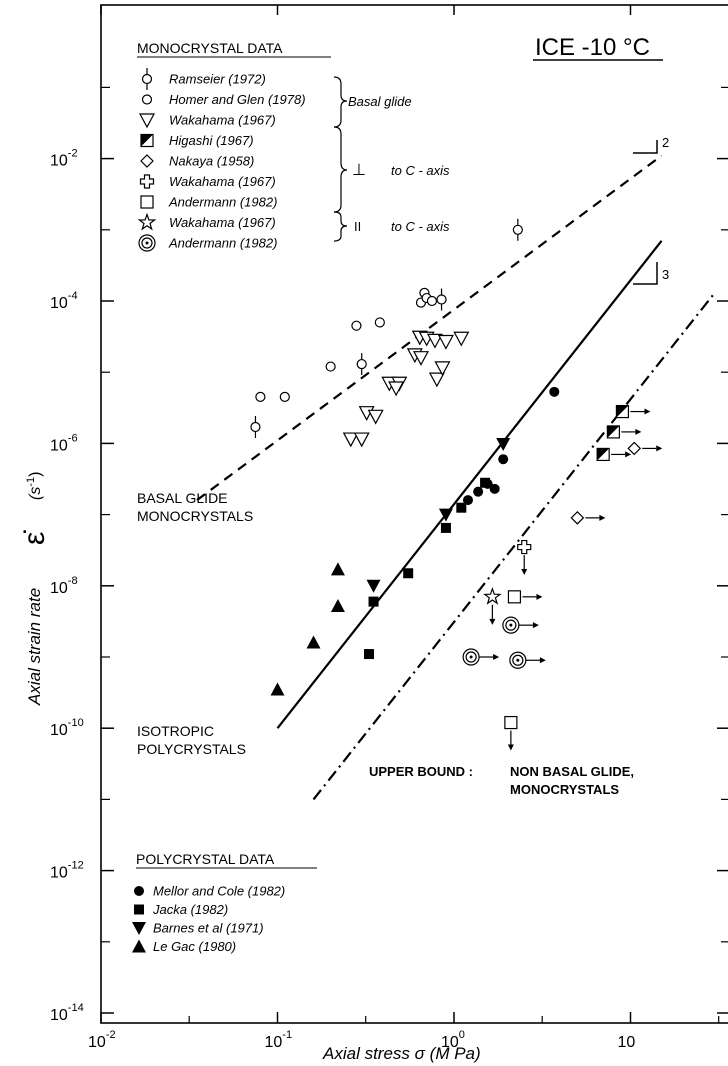 This screenshot has width=728, height=1066. What do you see at coordinates (645, 273) in the screenshot?
I see `slope-3-triangle` at bounding box center [645, 273].